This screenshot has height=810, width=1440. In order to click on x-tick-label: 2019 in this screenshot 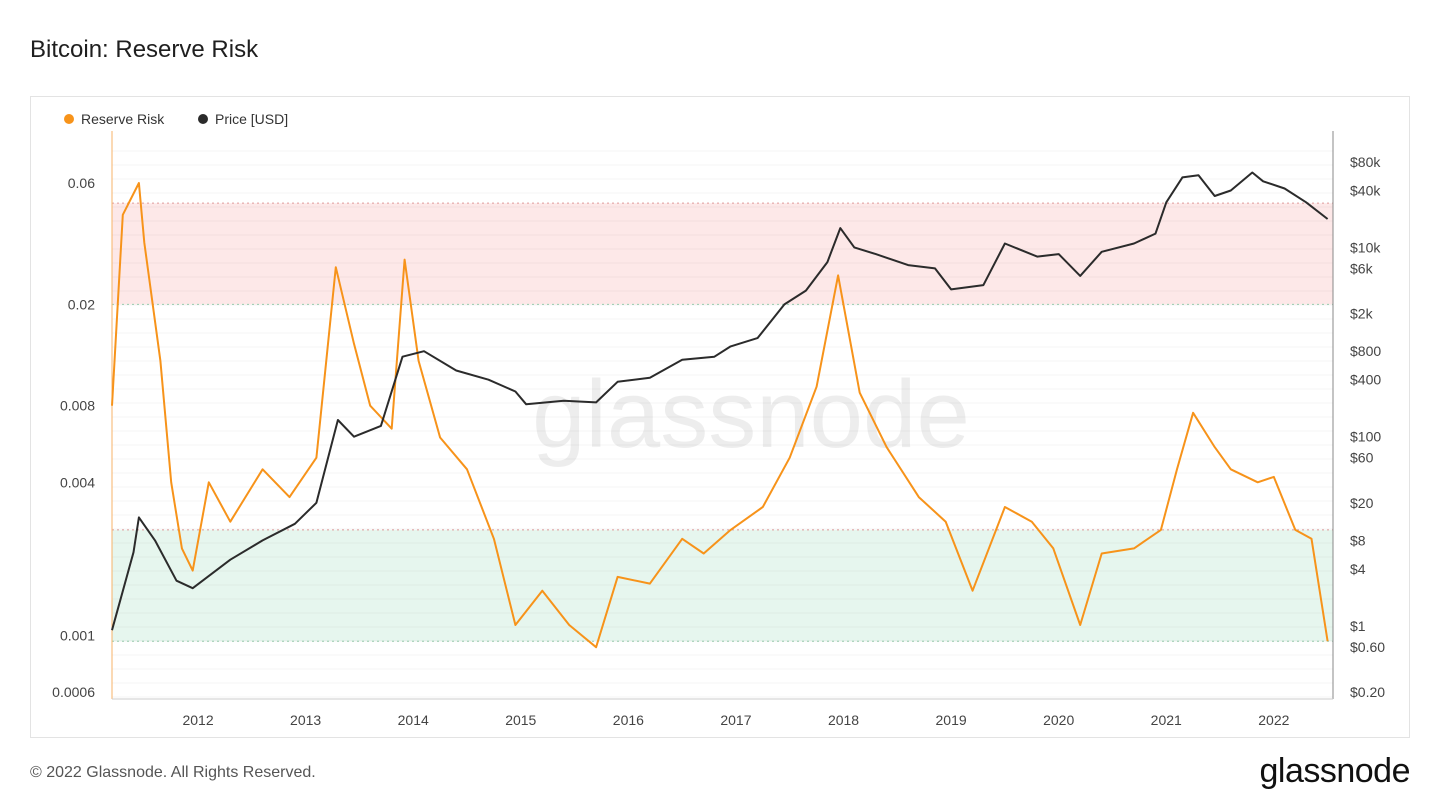, I will do `click(951, 720)`.